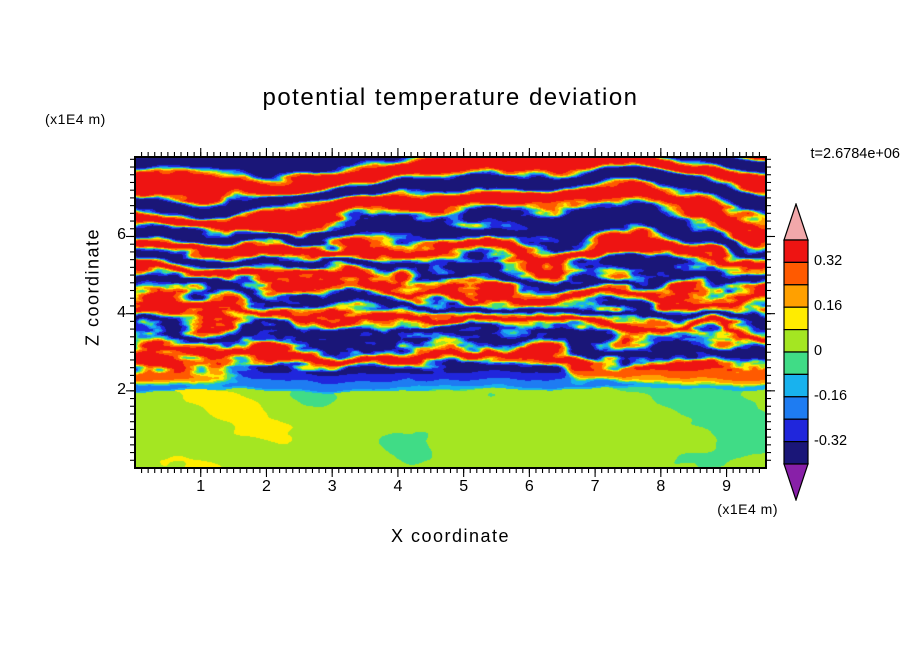 The height and width of the screenshot is (654, 904). What do you see at coordinates (747, 509) in the screenshot?
I see `x-axis-unit-label: (x1E4 m)` at bounding box center [747, 509].